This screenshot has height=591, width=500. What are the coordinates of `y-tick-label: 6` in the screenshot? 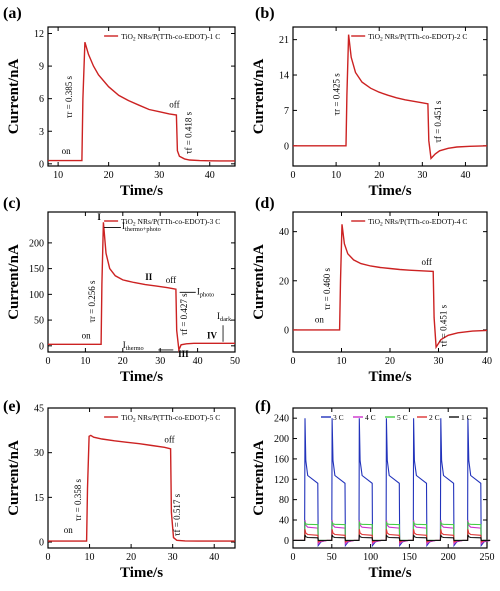 It's located at (41, 99).